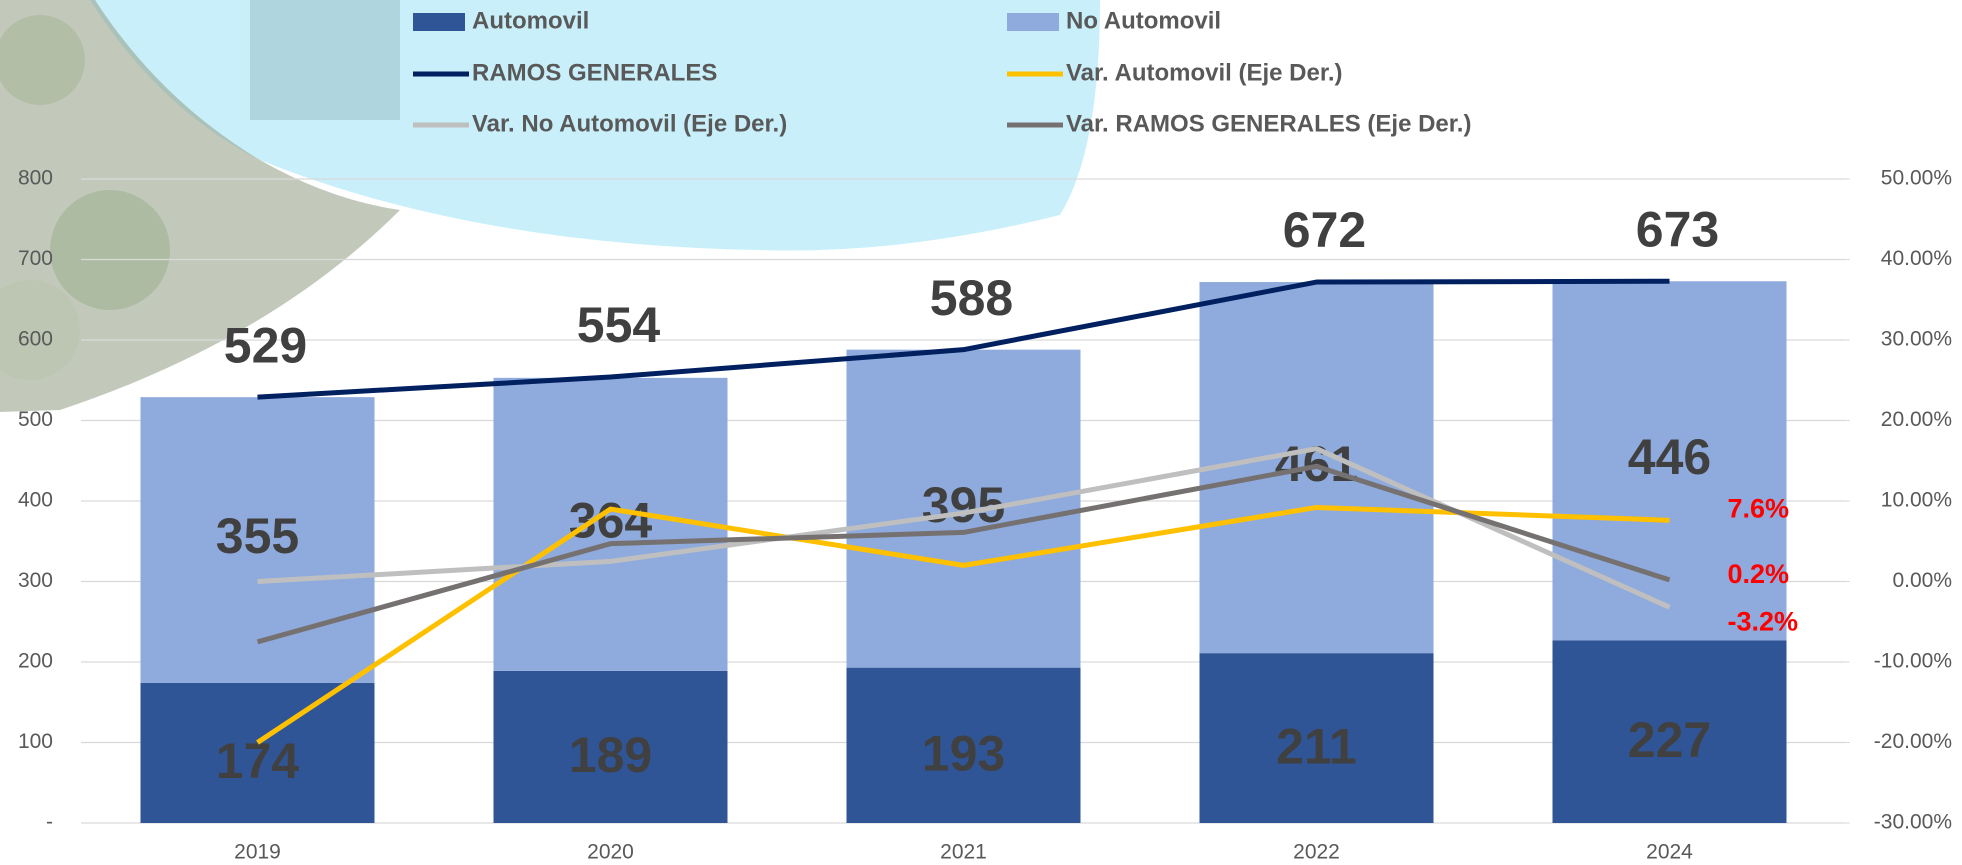 The image size is (1962, 865). What do you see at coordinates (610, 755) in the screenshot?
I see `segment-label: 189` at bounding box center [610, 755].